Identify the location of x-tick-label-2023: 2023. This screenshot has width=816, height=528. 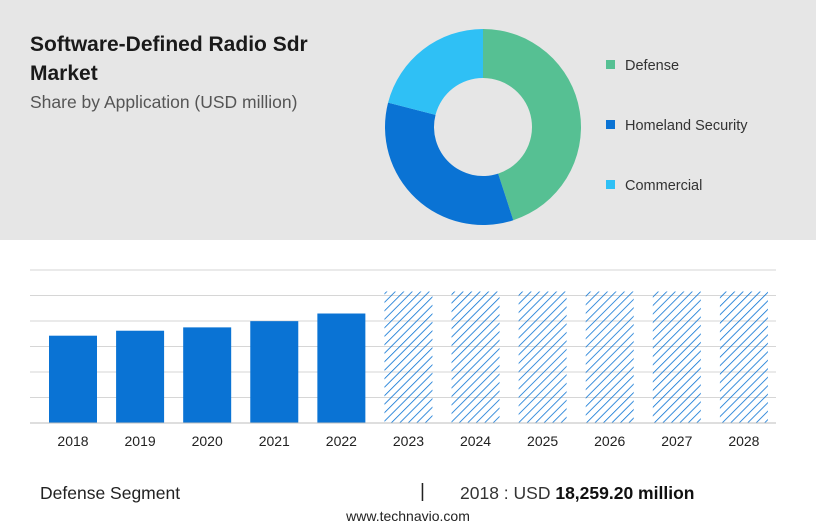
(408, 441).